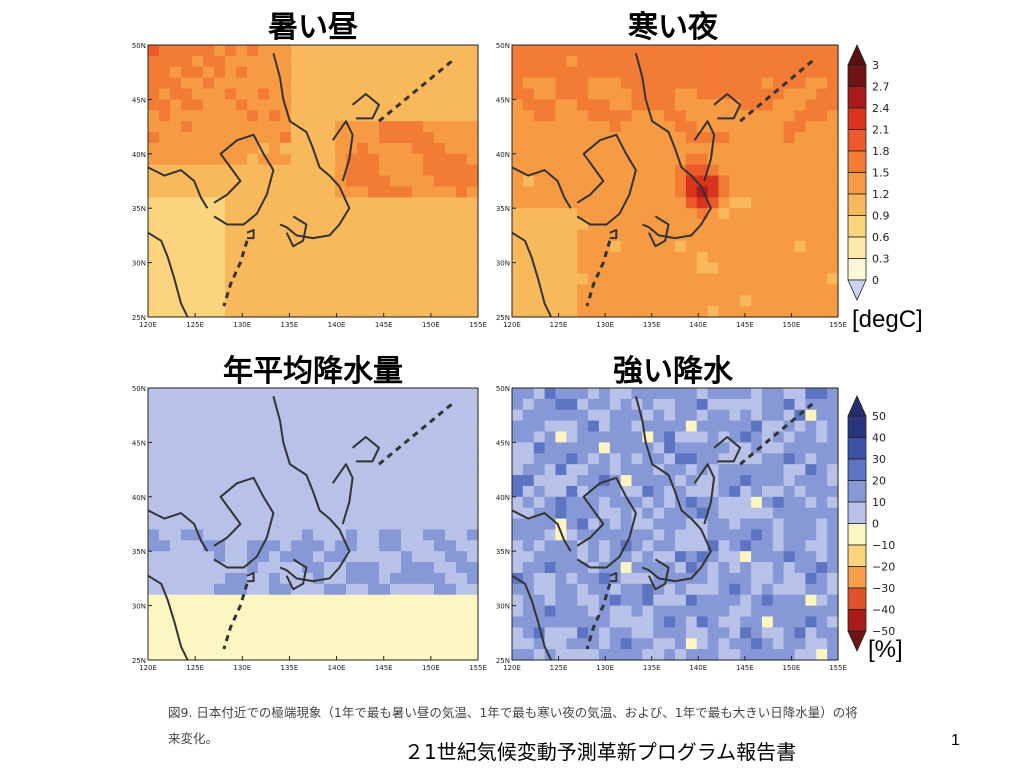 The height and width of the screenshot is (768, 1024). What do you see at coordinates (857, 247) in the screenshot?
I see `colorbar-segment` at bounding box center [857, 247].